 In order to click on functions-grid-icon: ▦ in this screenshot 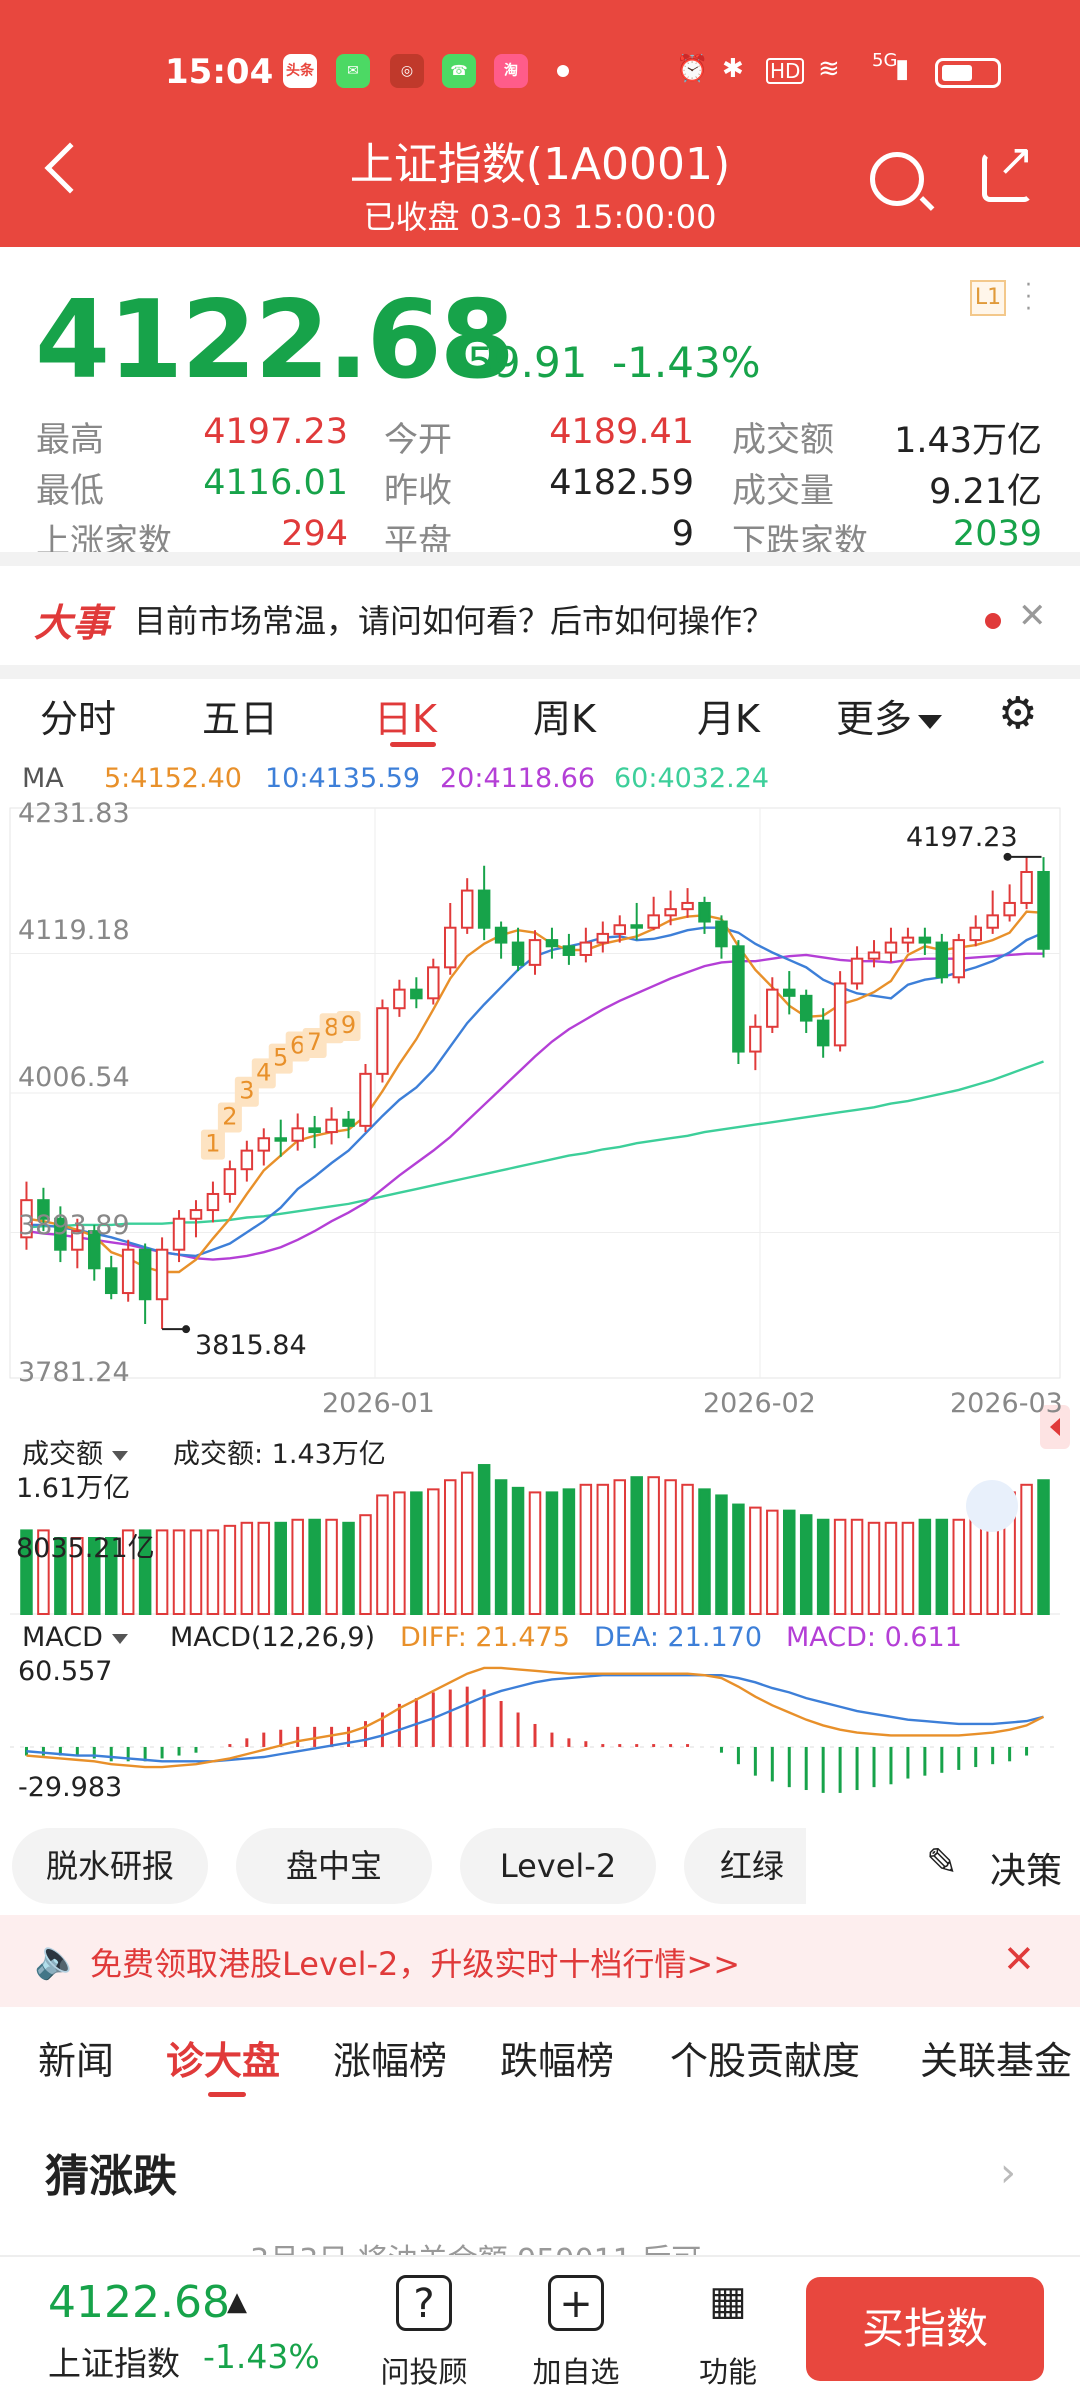, I will do `click(728, 2301)`.